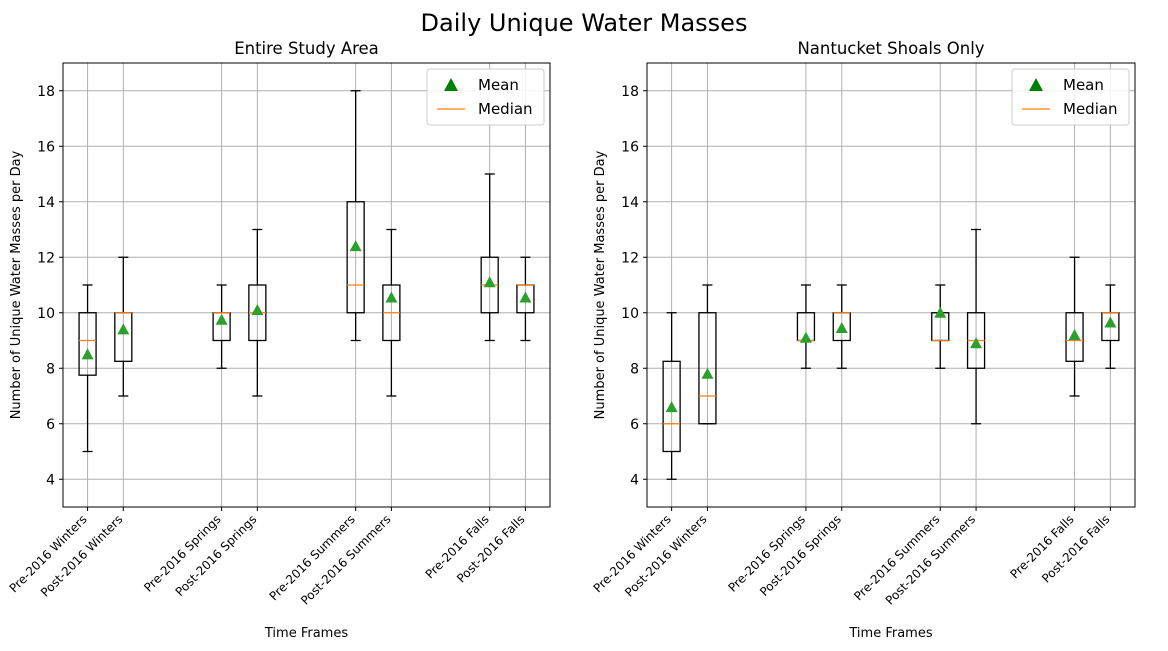 The height and width of the screenshot is (651, 1168). I want to click on figure-title: Daily Unique Water Masses, so click(584, 23).